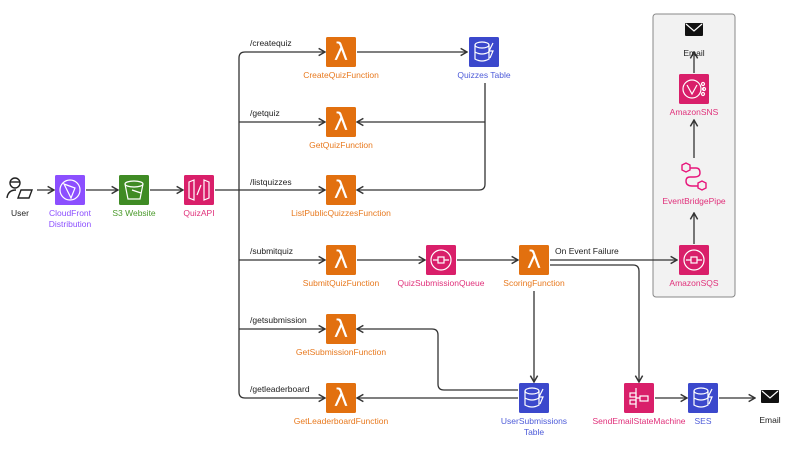 Image resolution: width=800 pixels, height=450 pixels. Describe the element at coordinates (341, 421) in the screenshot. I see `node-label: GetLeaderboardFunction` at that location.